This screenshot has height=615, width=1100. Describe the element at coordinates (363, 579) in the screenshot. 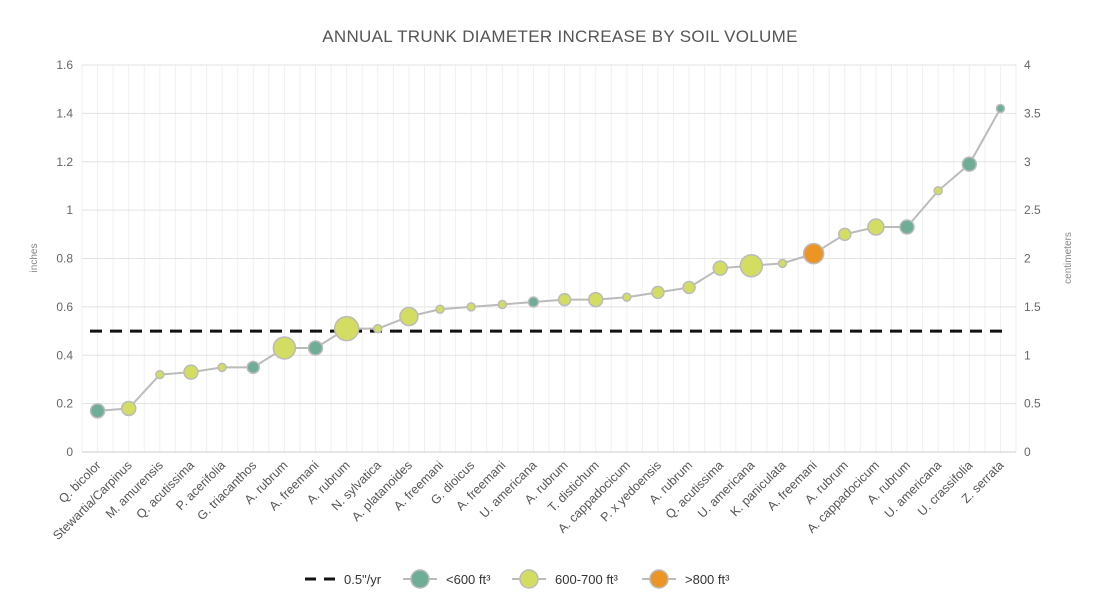

I see `legend-label: 0.5"/yr` at that location.